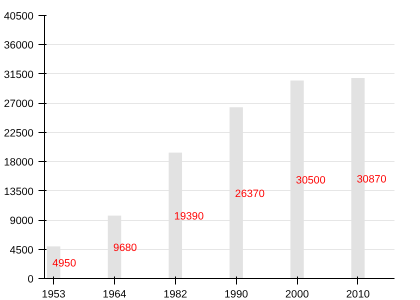  What do you see at coordinates (189, 216) in the screenshot?
I see `data-label: 19390` at bounding box center [189, 216].